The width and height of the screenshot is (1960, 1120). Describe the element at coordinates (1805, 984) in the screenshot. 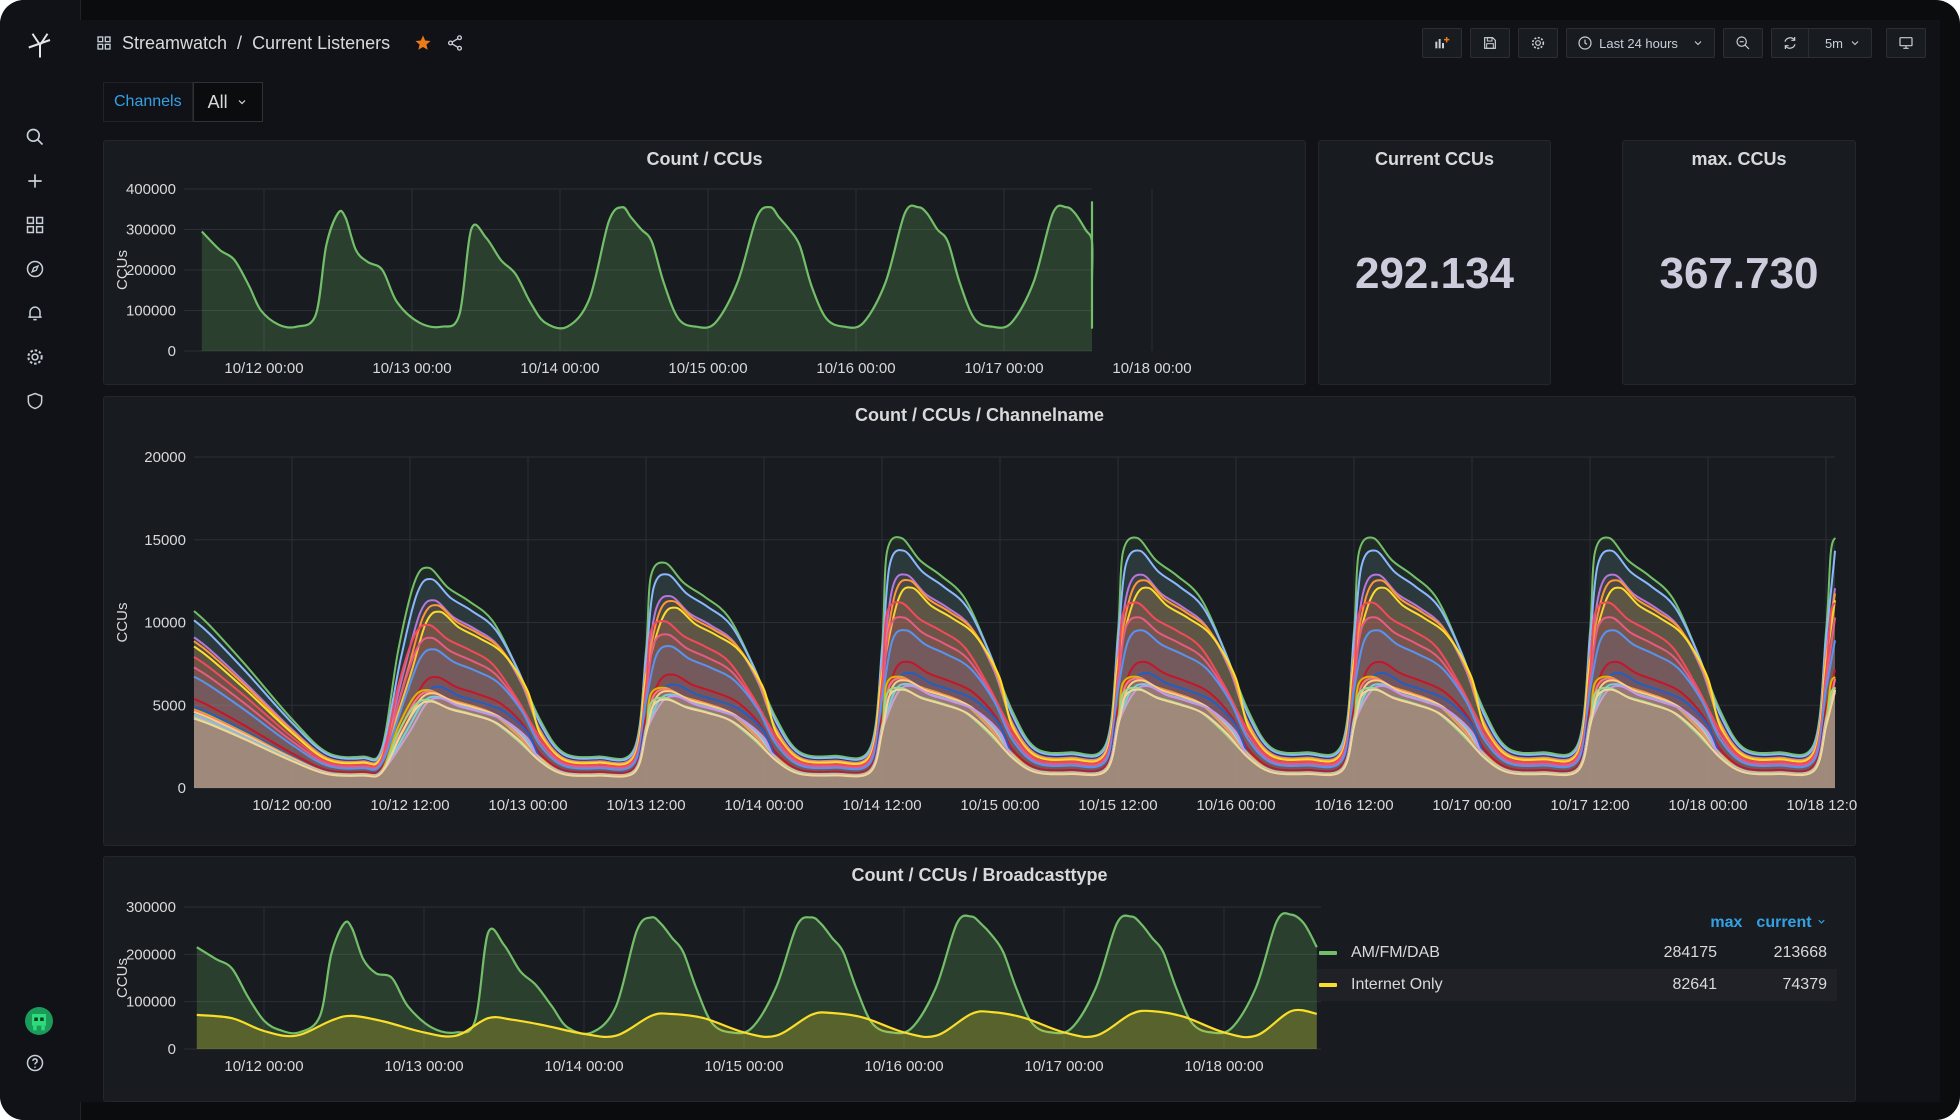

I see `legend-current-value: 74379` at that location.